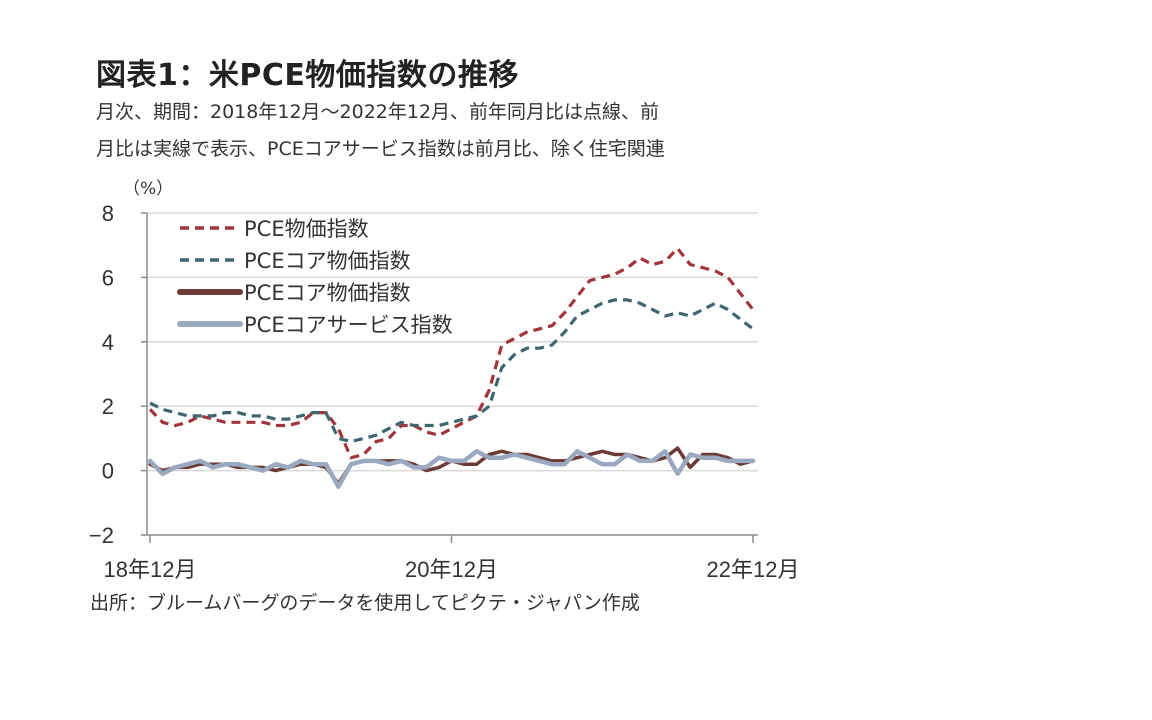  Describe the element at coordinates (327, 261) in the screenshot. I see `legend-label-1: PCEコア物価指数` at that location.